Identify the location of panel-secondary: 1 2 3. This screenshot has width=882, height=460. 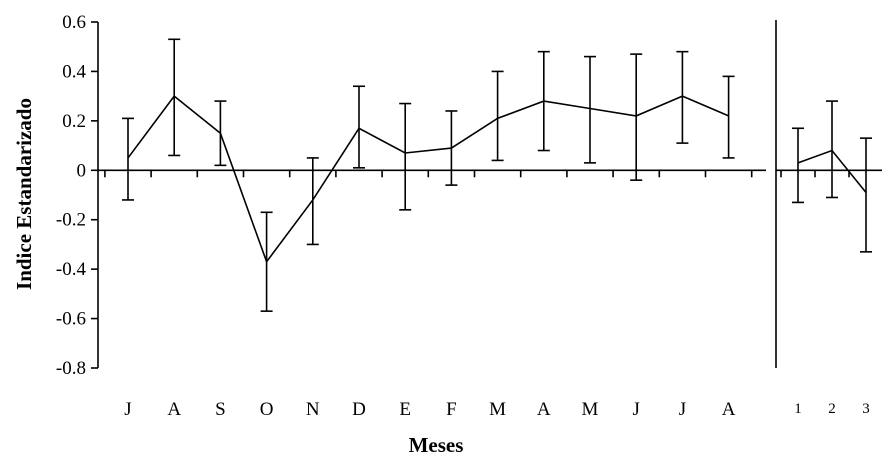
(829, 218).